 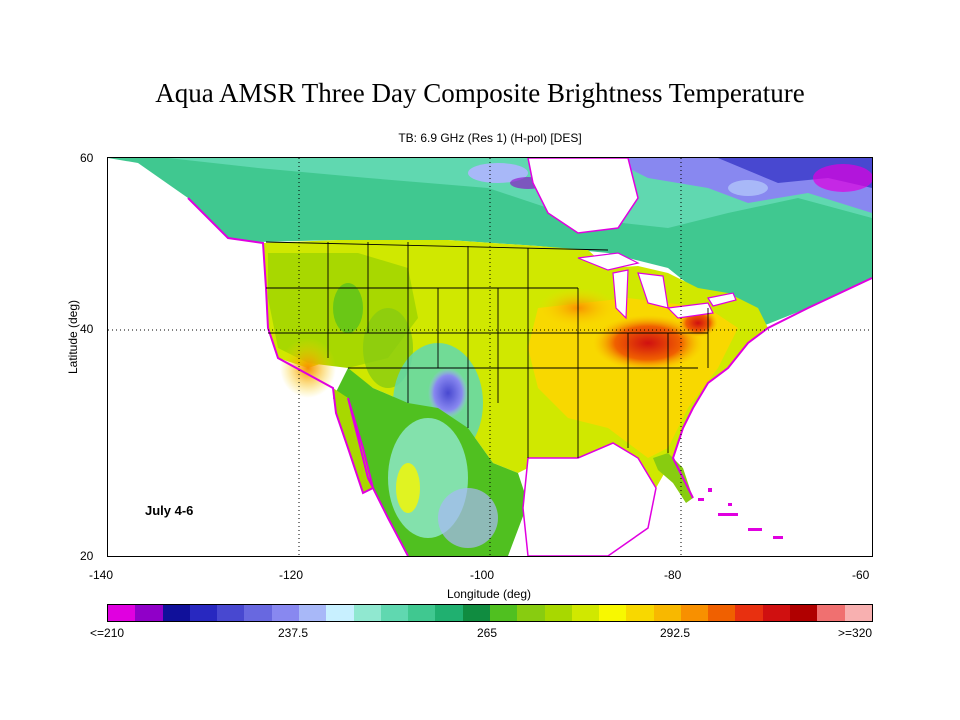 I want to click on x-tick-neg80: -80, so click(x=673, y=575).